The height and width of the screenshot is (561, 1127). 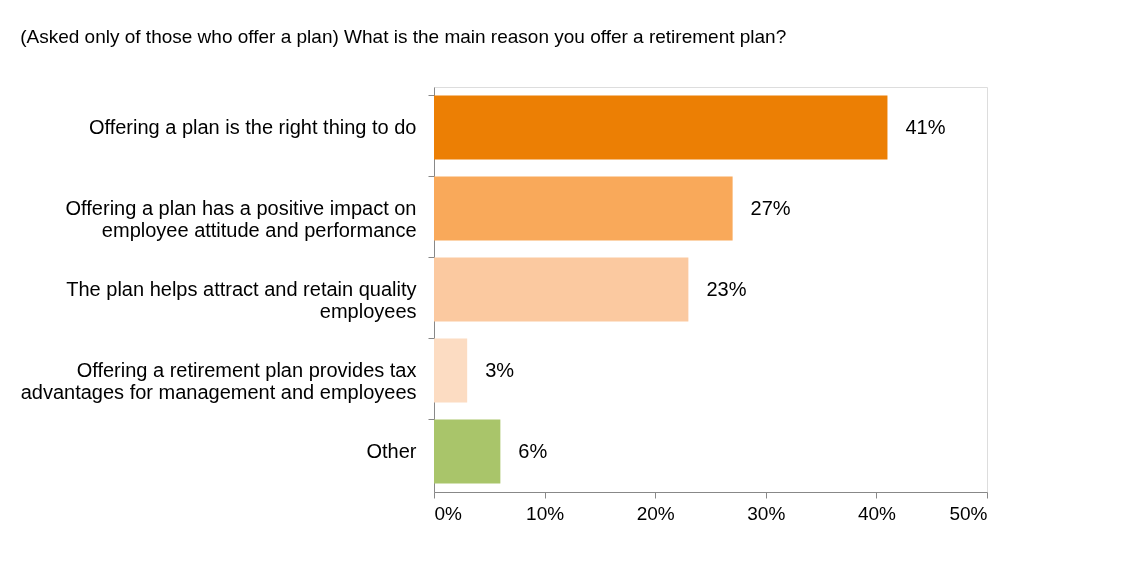 What do you see at coordinates (241, 218) in the screenshot?
I see `y-tick-label: Offering a plan has a positive impact on employee attitude and performance` at bounding box center [241, 218].